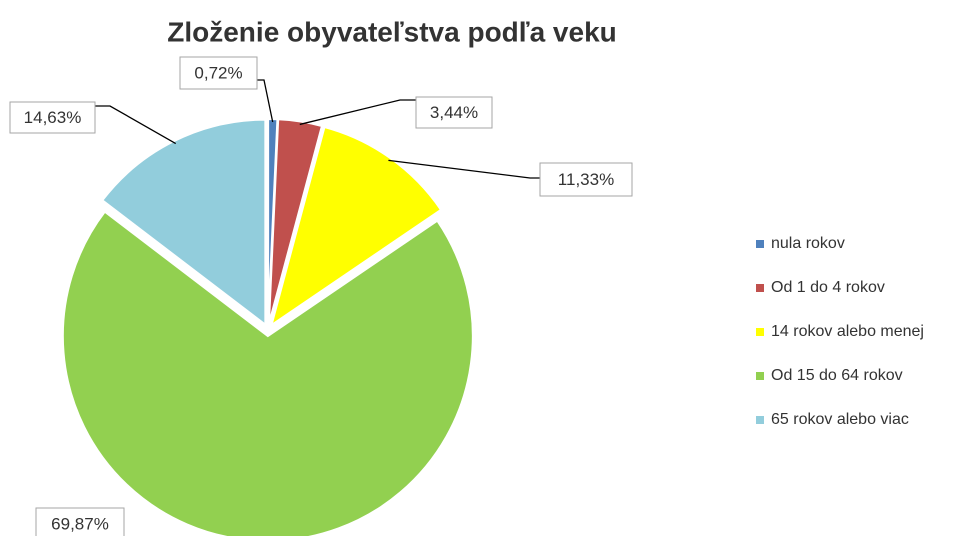 The height and width of the screenshot is (536, 966). I want to click on legend-label: 14 rokov alebo menej, so click(847, 331).